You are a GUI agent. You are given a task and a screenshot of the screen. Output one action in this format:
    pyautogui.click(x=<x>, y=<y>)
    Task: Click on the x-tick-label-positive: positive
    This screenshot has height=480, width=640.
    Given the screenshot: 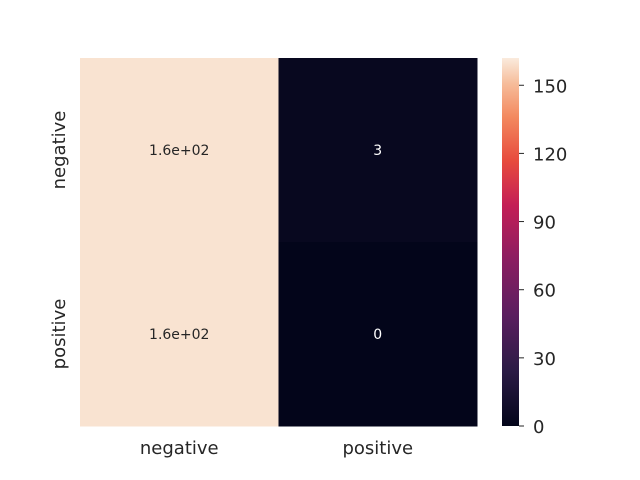 What is the action you would take?
    pyautogui.click(x=377, y=448)
    